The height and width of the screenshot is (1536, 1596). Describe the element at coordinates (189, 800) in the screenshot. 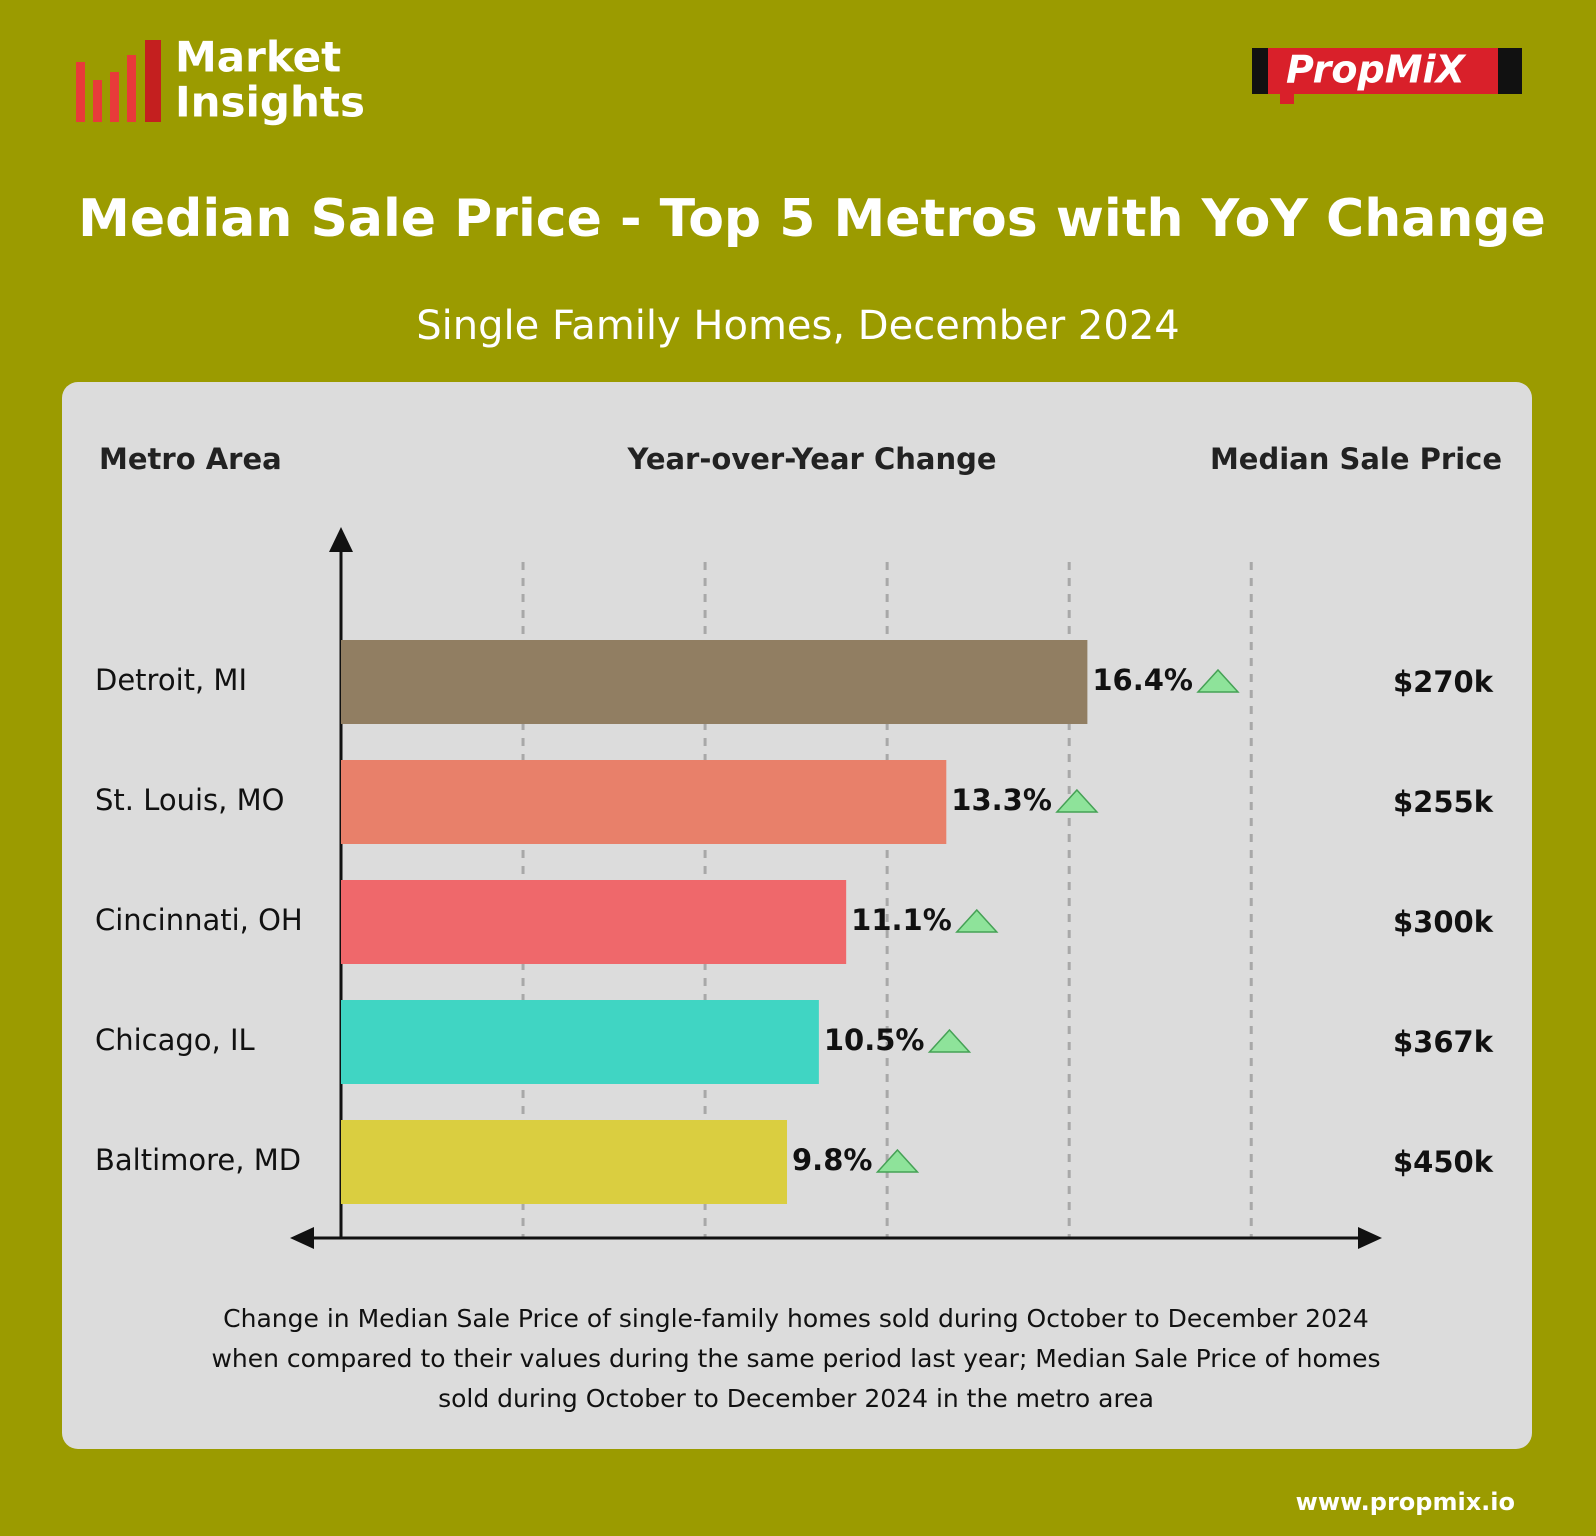

I see `category-label: St. Louis, MO` at that location.